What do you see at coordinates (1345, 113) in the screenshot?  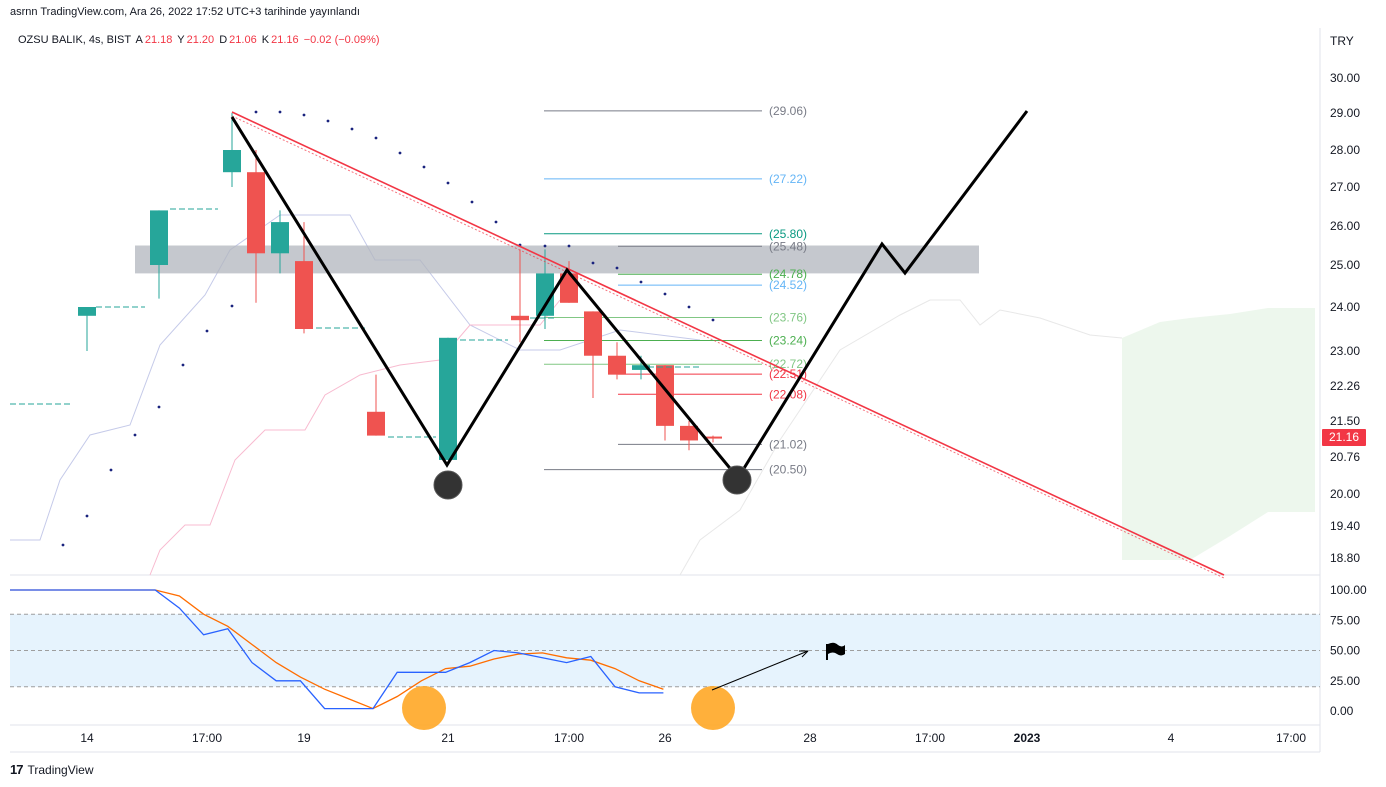 I see `price-tick-label: 29.00` at bounding box center [1345, 113].